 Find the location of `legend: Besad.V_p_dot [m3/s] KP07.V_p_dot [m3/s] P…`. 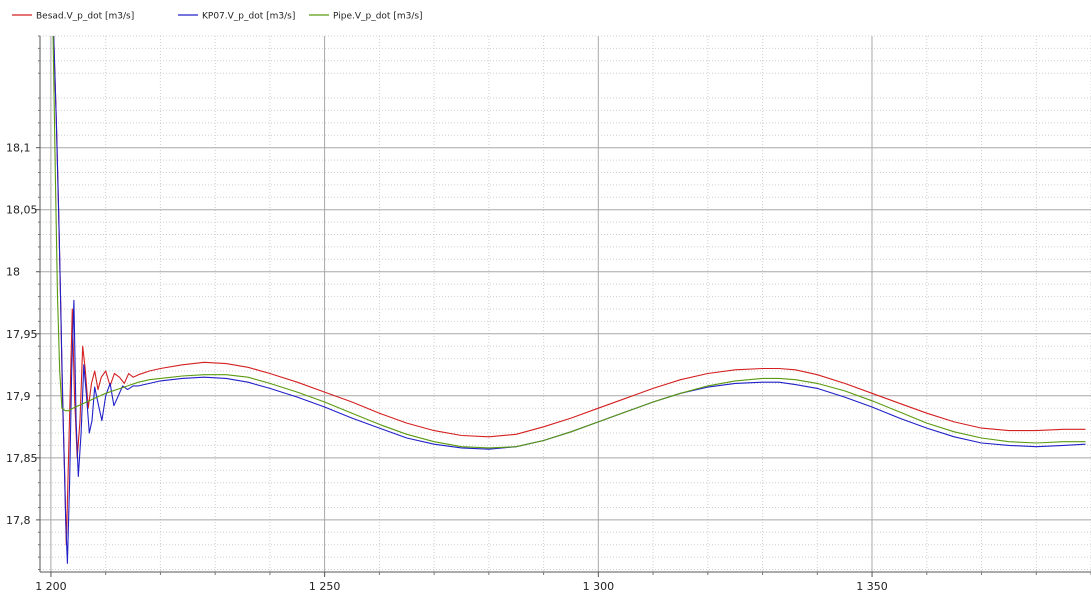

legend: Besad.V_p_dot [m3/s] KP07.V_p_dot [m3/s] P… is located at coordinates (217, 17).